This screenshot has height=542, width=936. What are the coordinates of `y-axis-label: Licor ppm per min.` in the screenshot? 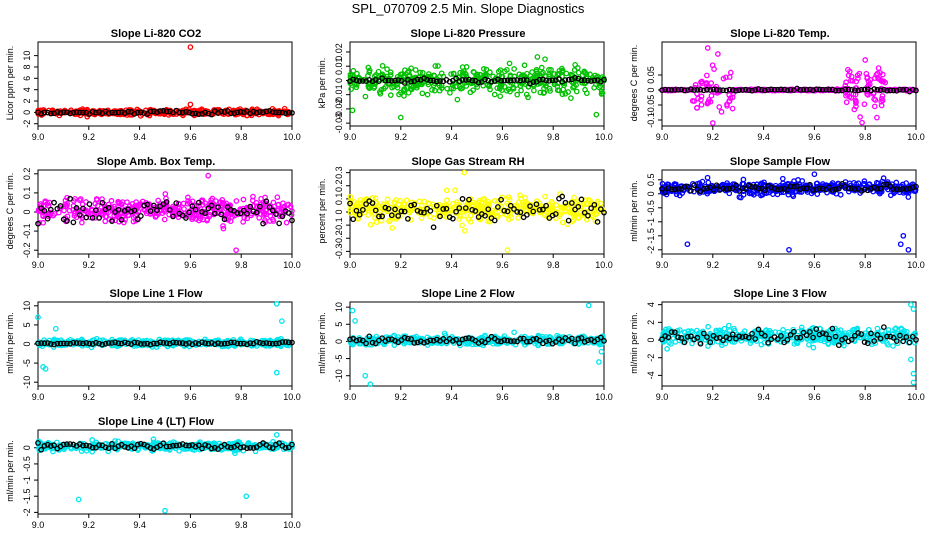 It's located at (10, 83).